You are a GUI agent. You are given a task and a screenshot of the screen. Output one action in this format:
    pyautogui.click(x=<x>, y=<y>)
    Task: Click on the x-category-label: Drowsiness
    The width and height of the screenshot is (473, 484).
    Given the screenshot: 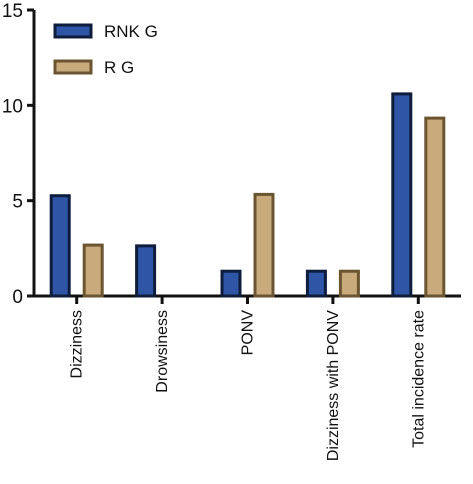 What is the action you would take?
    pyautogui.click(x=162, y=351)
    